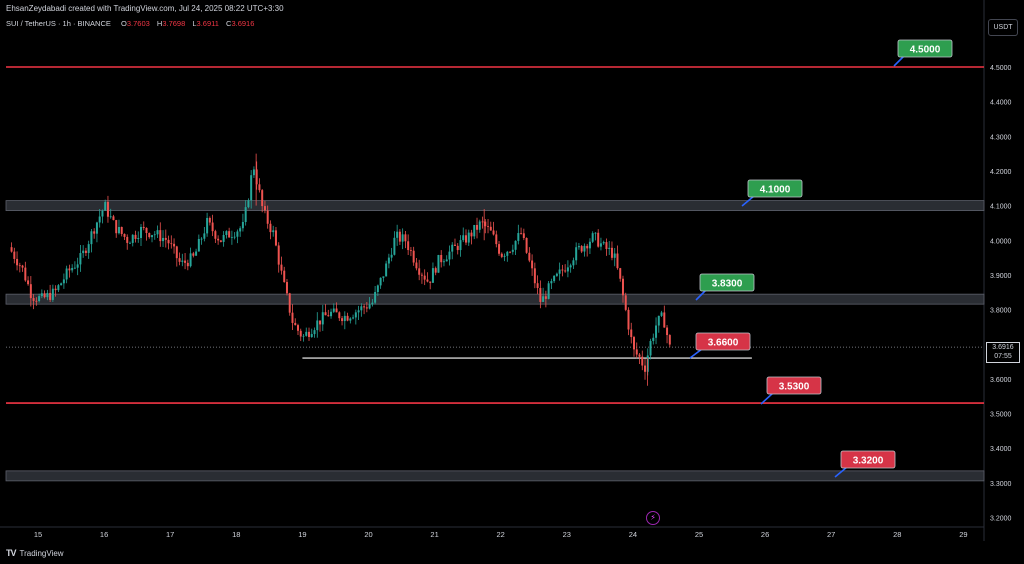 The height and width of the screenshot is (564, 1024). I want to click on callout-label: 3.6600, so click(723, 343).